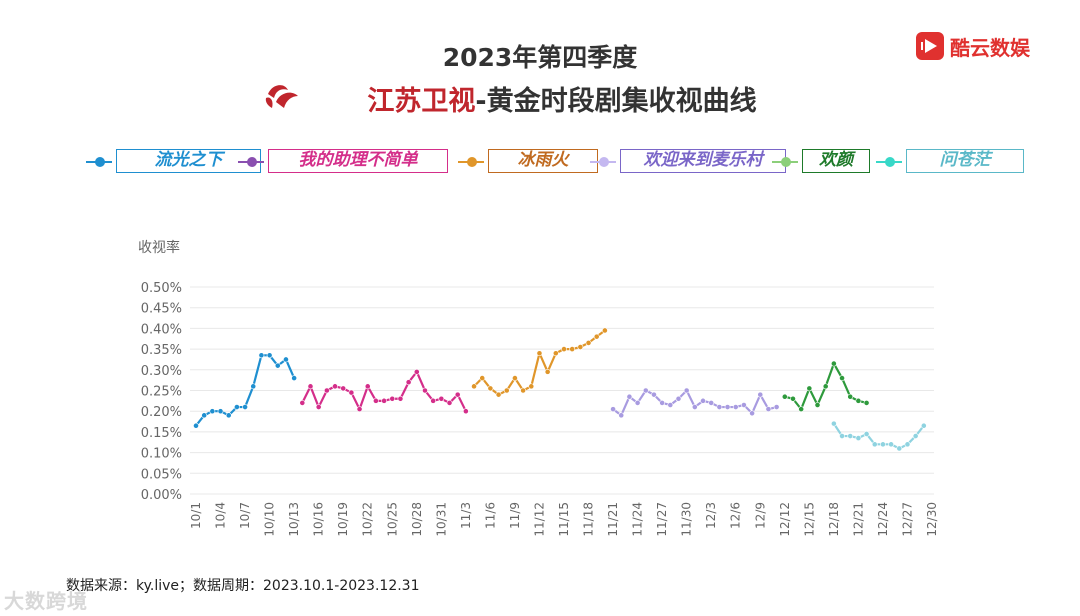  What do you see at coordinates (883, 519) in the screenshot?
I see `x-tick-label: 12/24` at bounding box center [883, 519].